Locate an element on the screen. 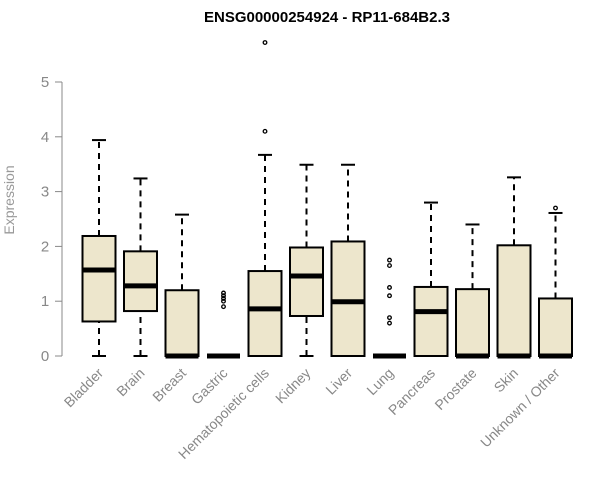  box-breast is located at coordinates (182, 286).